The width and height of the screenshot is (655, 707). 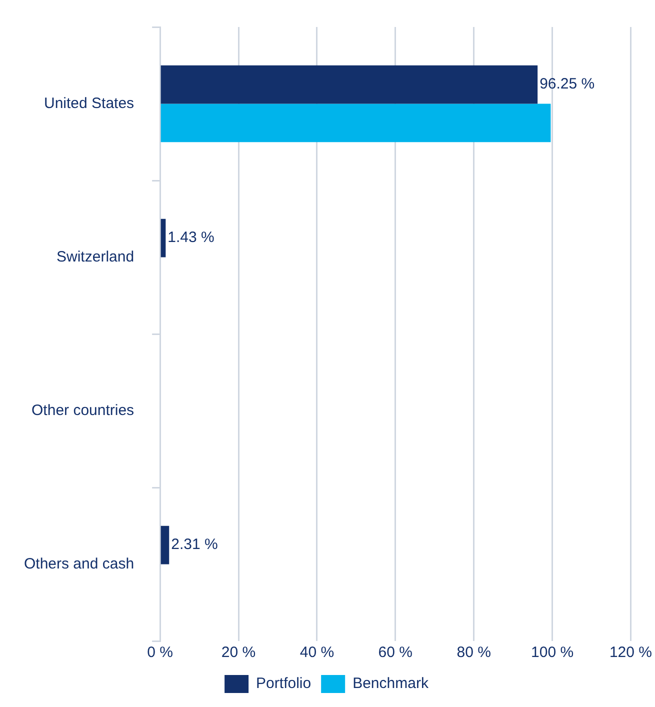 What do you see at coordinates (194, 545) in the screenshot?
I see `data-label: 2.31 %` at bounding box center [194, 545].